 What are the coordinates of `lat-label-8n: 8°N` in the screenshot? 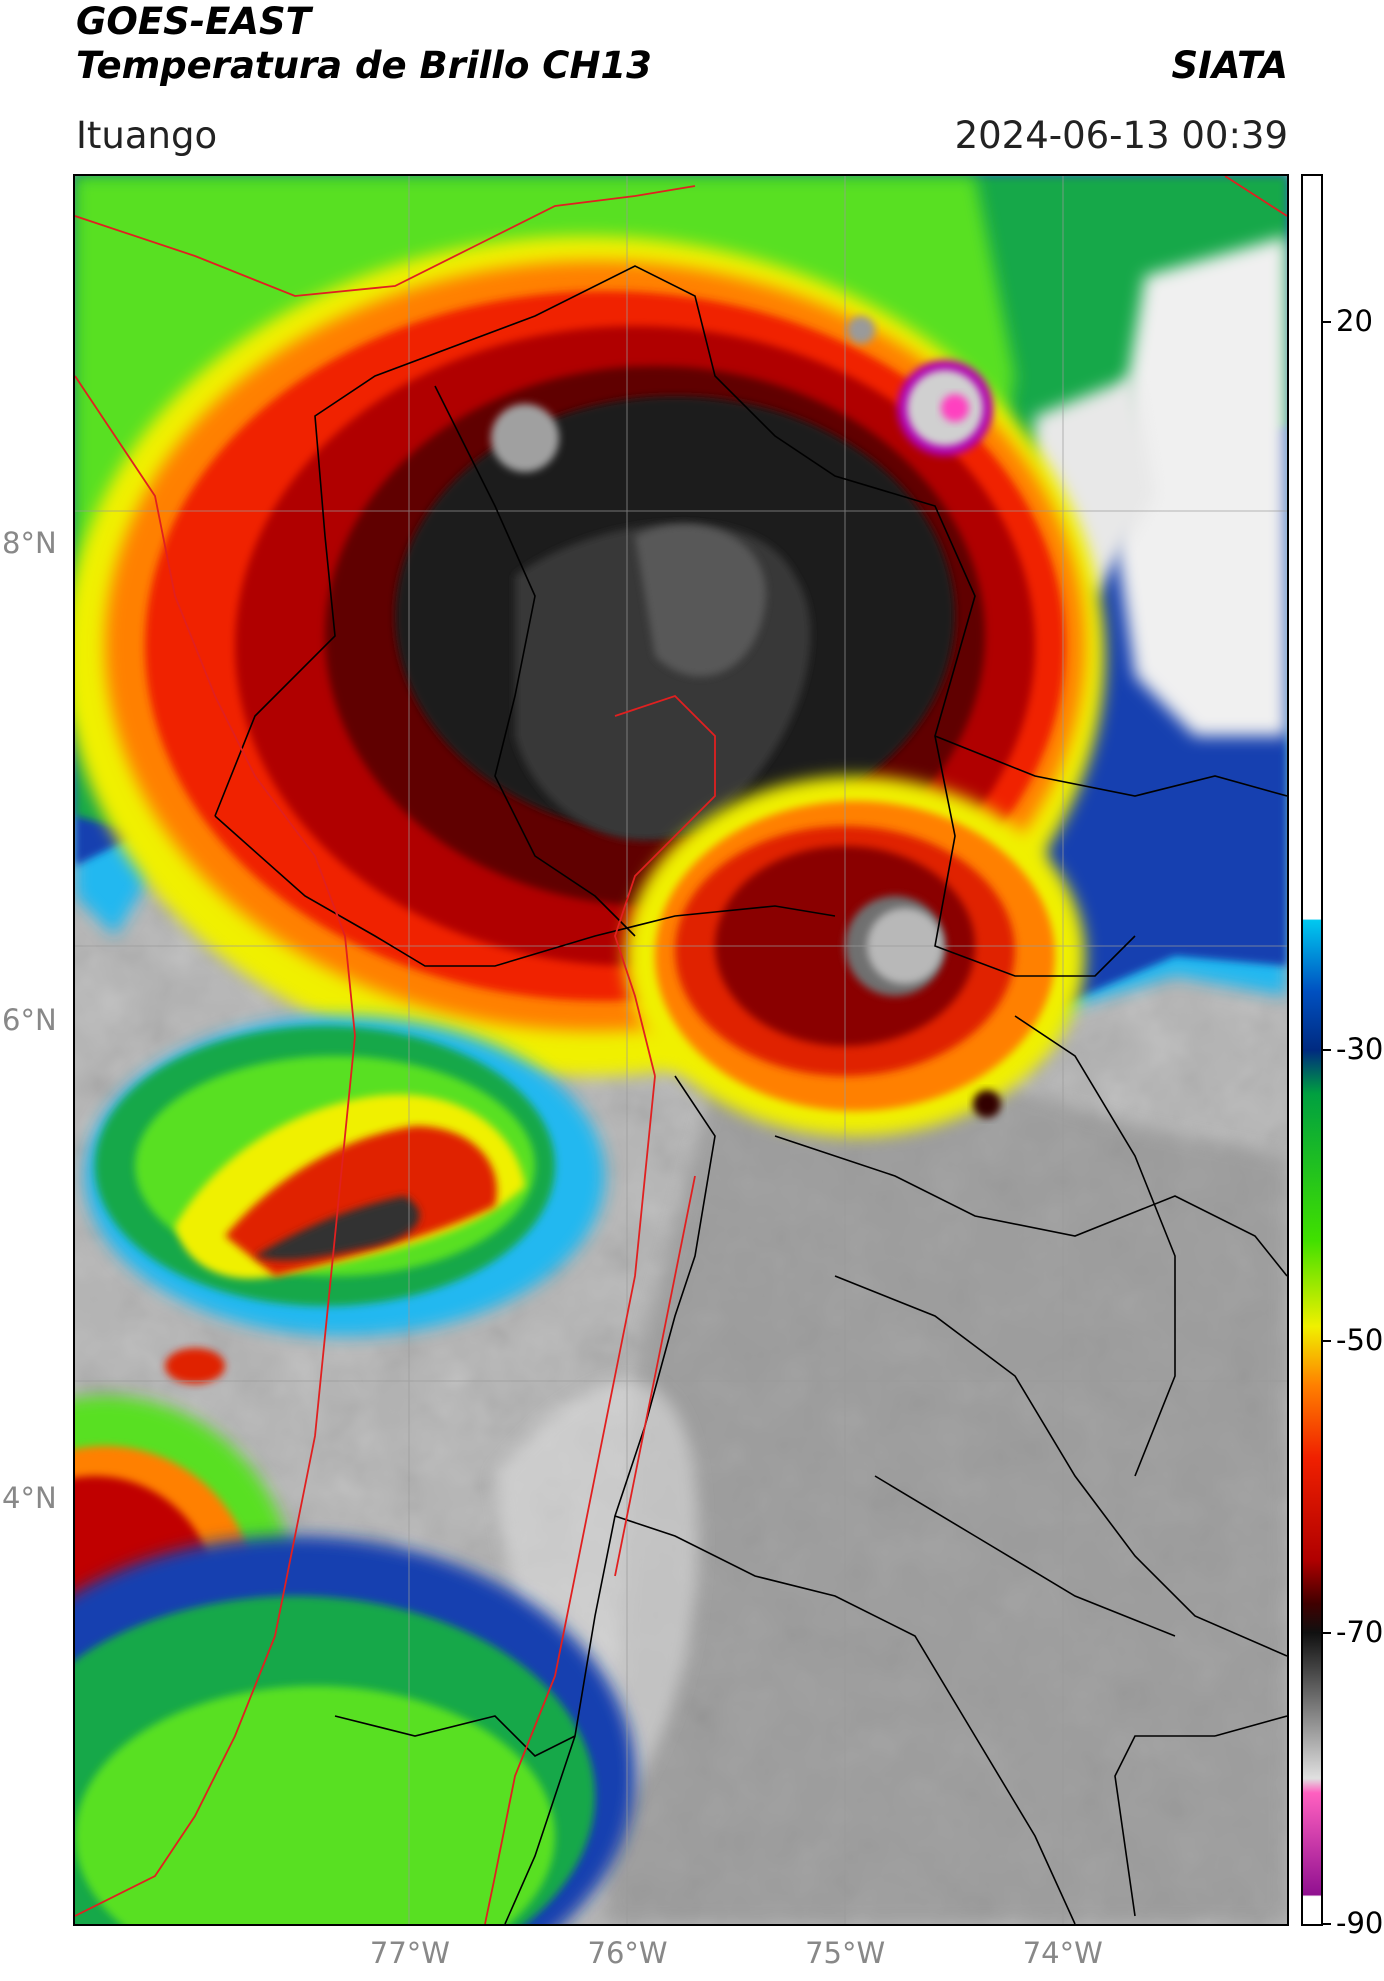 It's located at (29, 542).